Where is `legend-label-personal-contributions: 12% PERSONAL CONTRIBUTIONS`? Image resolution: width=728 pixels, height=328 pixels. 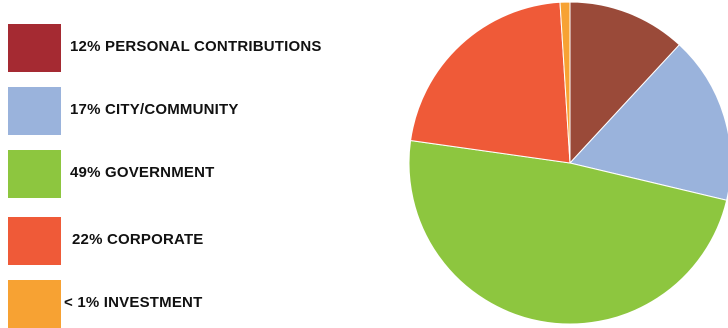
legend-label-personal-contributions: 12% PERSONAL CONTRIBUTIONS is located at coordinates (196, 46).